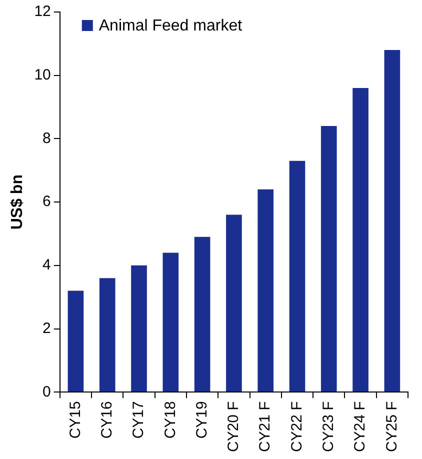 The image size is (422, 459). Describe the element at coordinates (329, 426) in the screenshot. I see `x-tick-label: CY23 F` at that location.